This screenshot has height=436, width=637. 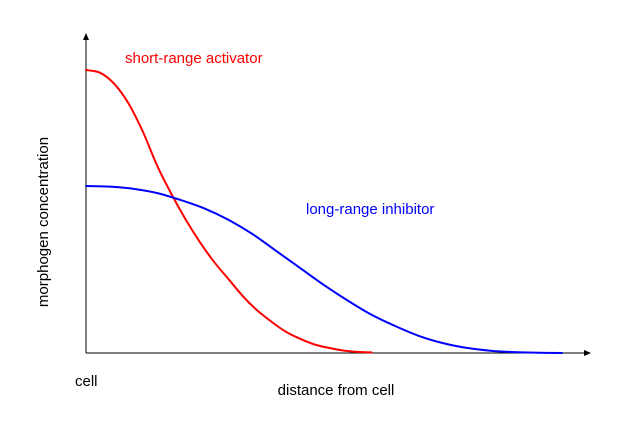 What do you see at coordinates (370, 209) in the screenshot?
I see `series-label-long-range-inhibitor: long-range inhibitor` at bounding box center [370, 209].